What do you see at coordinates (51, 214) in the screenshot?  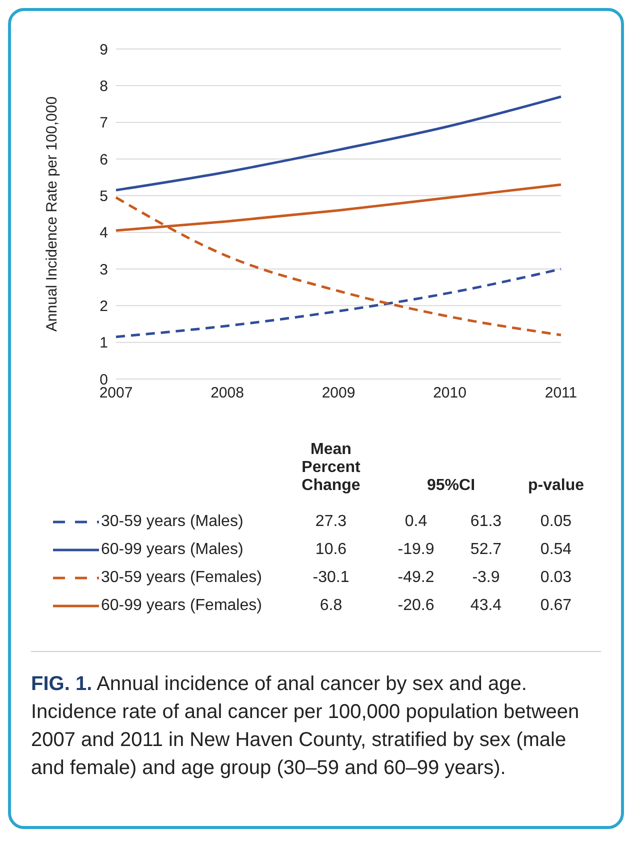 I see `y-axis-title: Annual Incidence Rate per 100,000` at bounding box center [51, 214].